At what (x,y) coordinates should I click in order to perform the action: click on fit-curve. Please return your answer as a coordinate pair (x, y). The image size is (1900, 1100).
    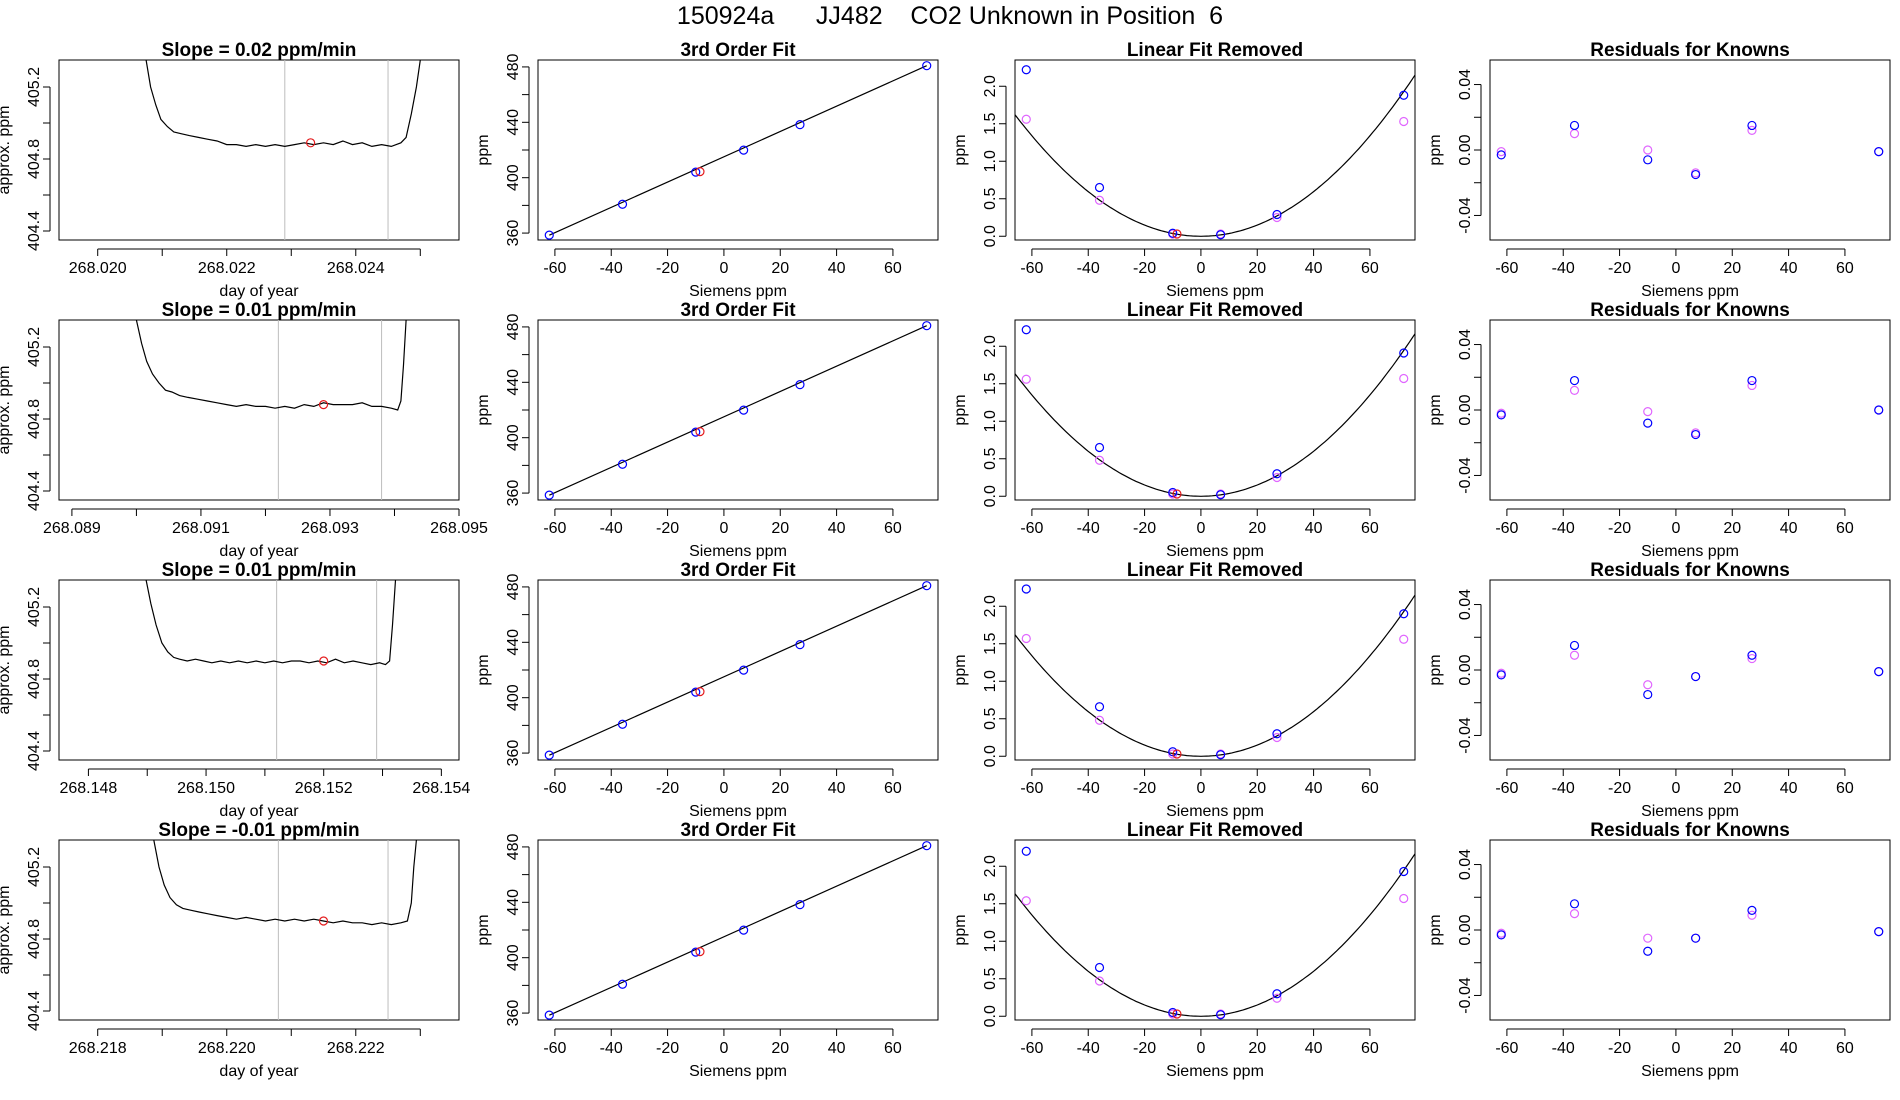
    Looking at the image, I should click on (1215, 415).